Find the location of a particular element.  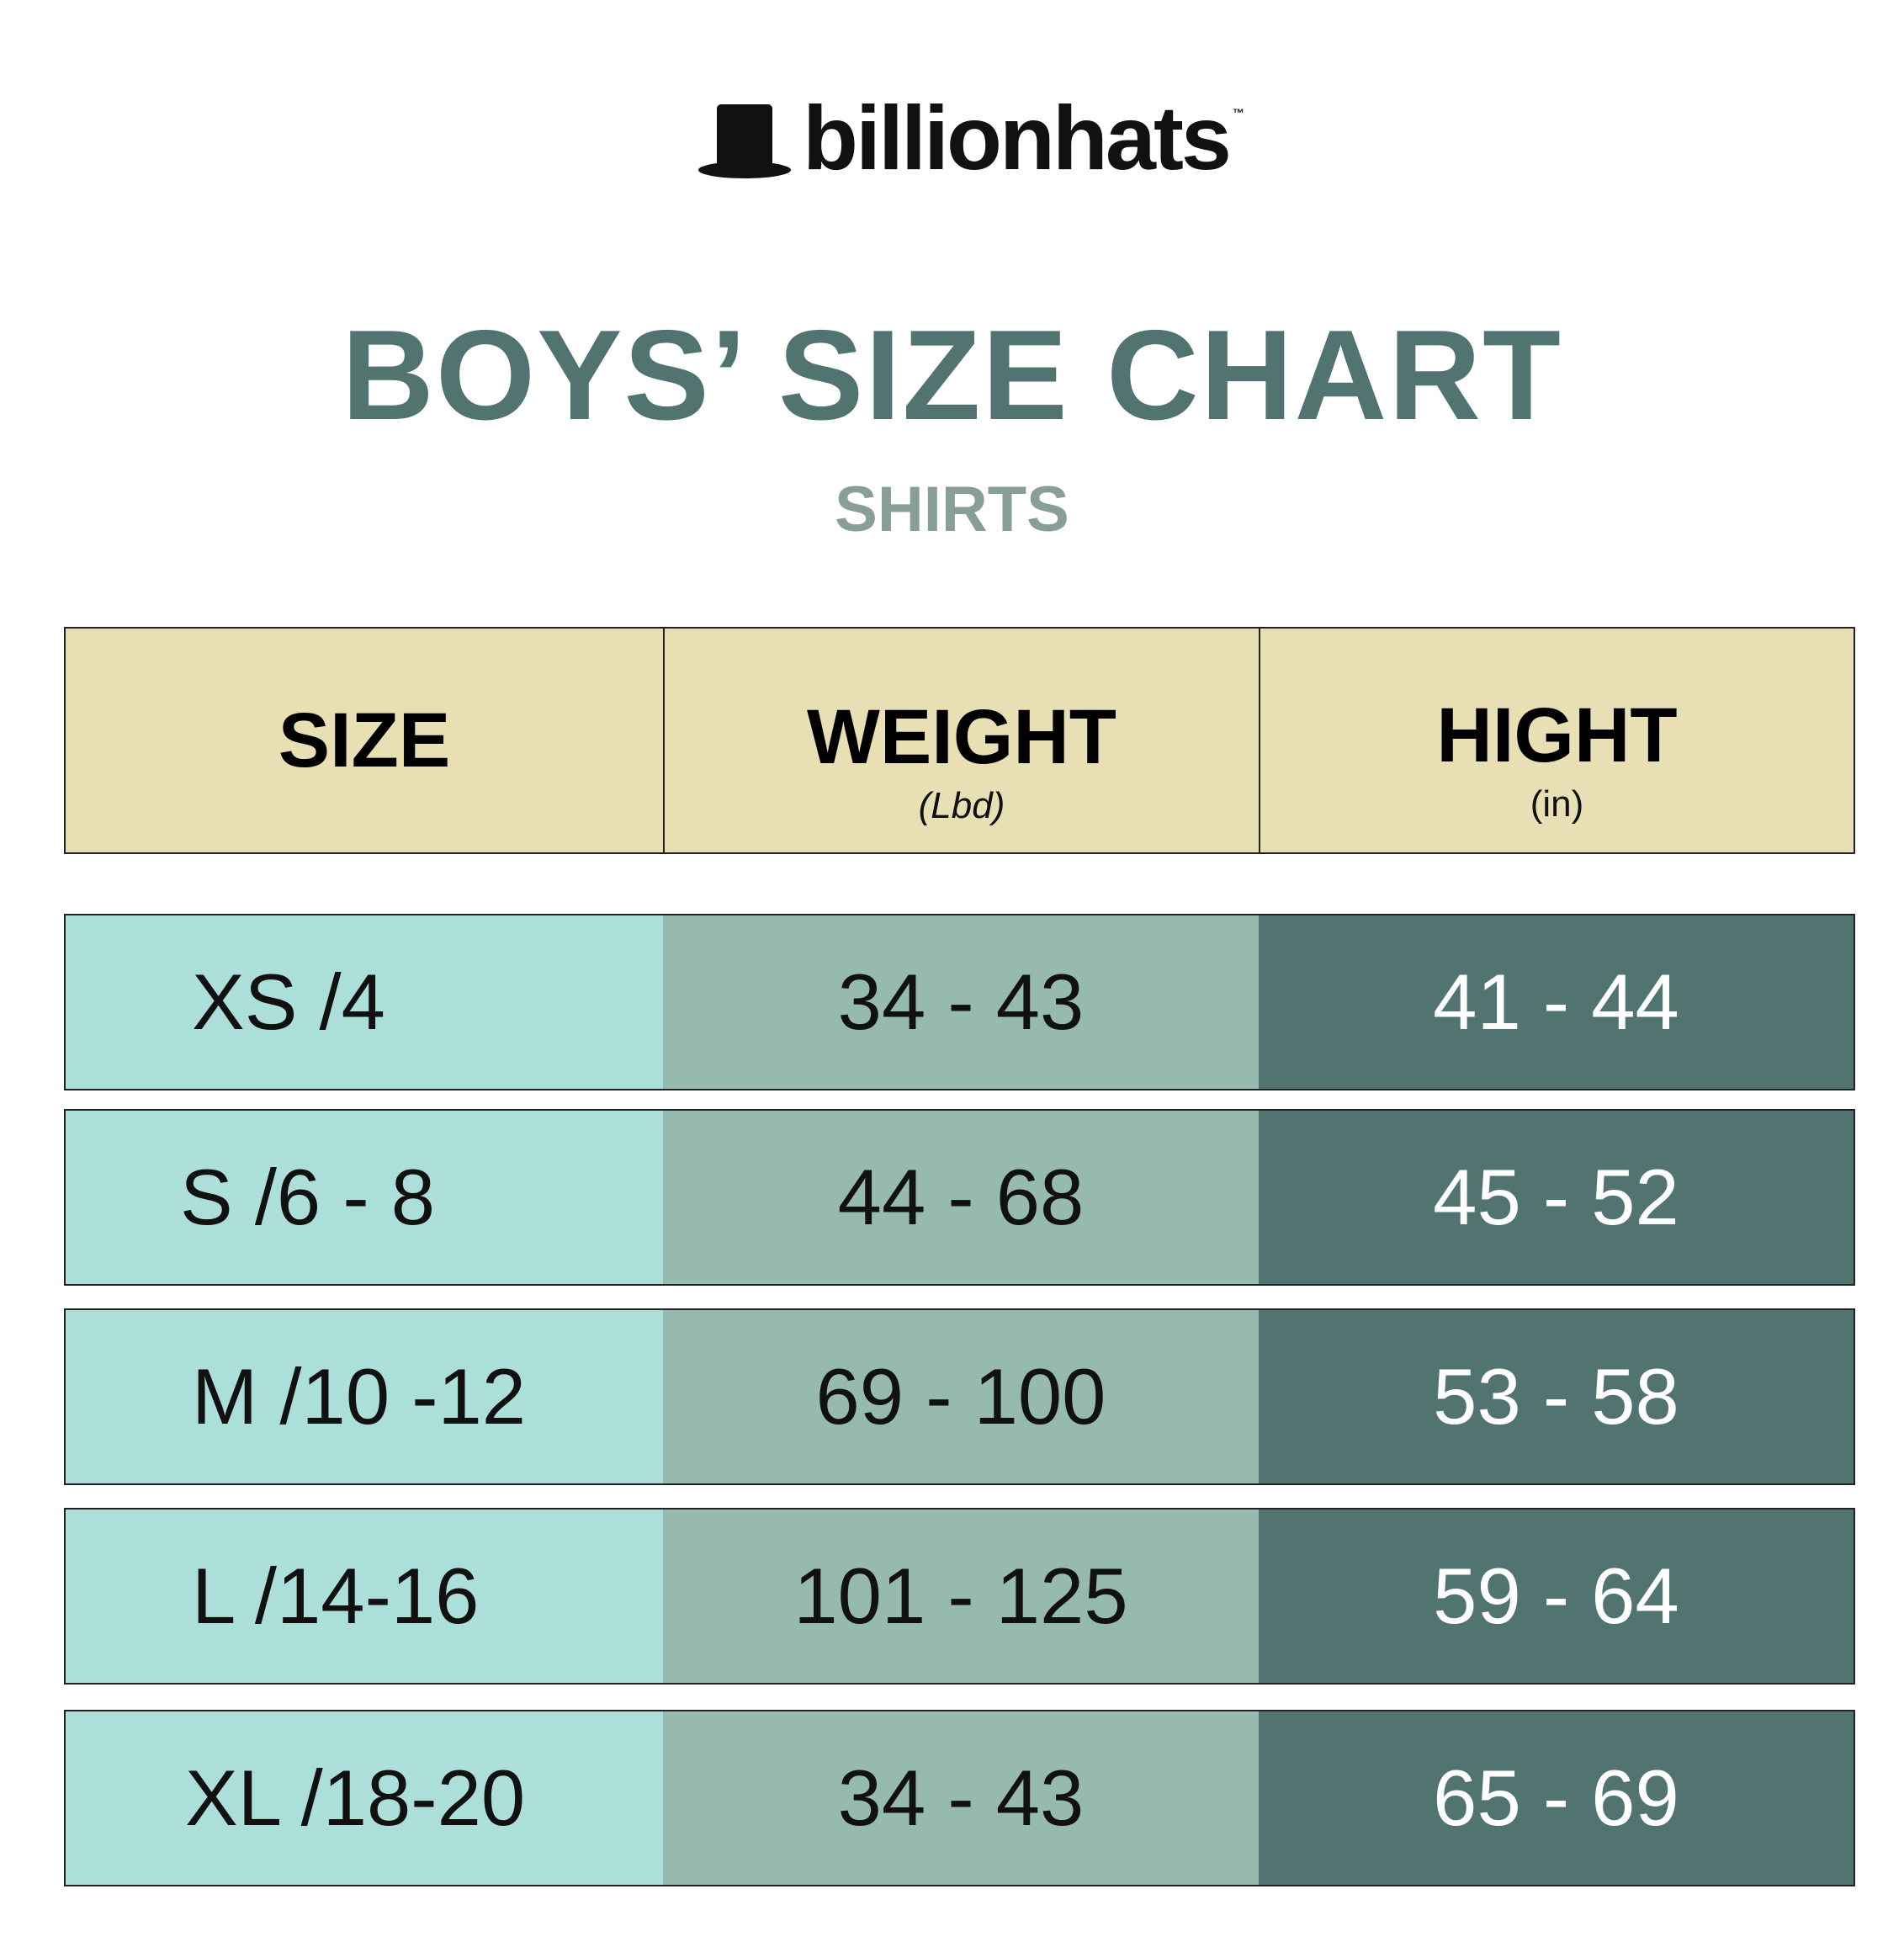

header-height: HIGHT (in) is located at coordinates (1556, 741).